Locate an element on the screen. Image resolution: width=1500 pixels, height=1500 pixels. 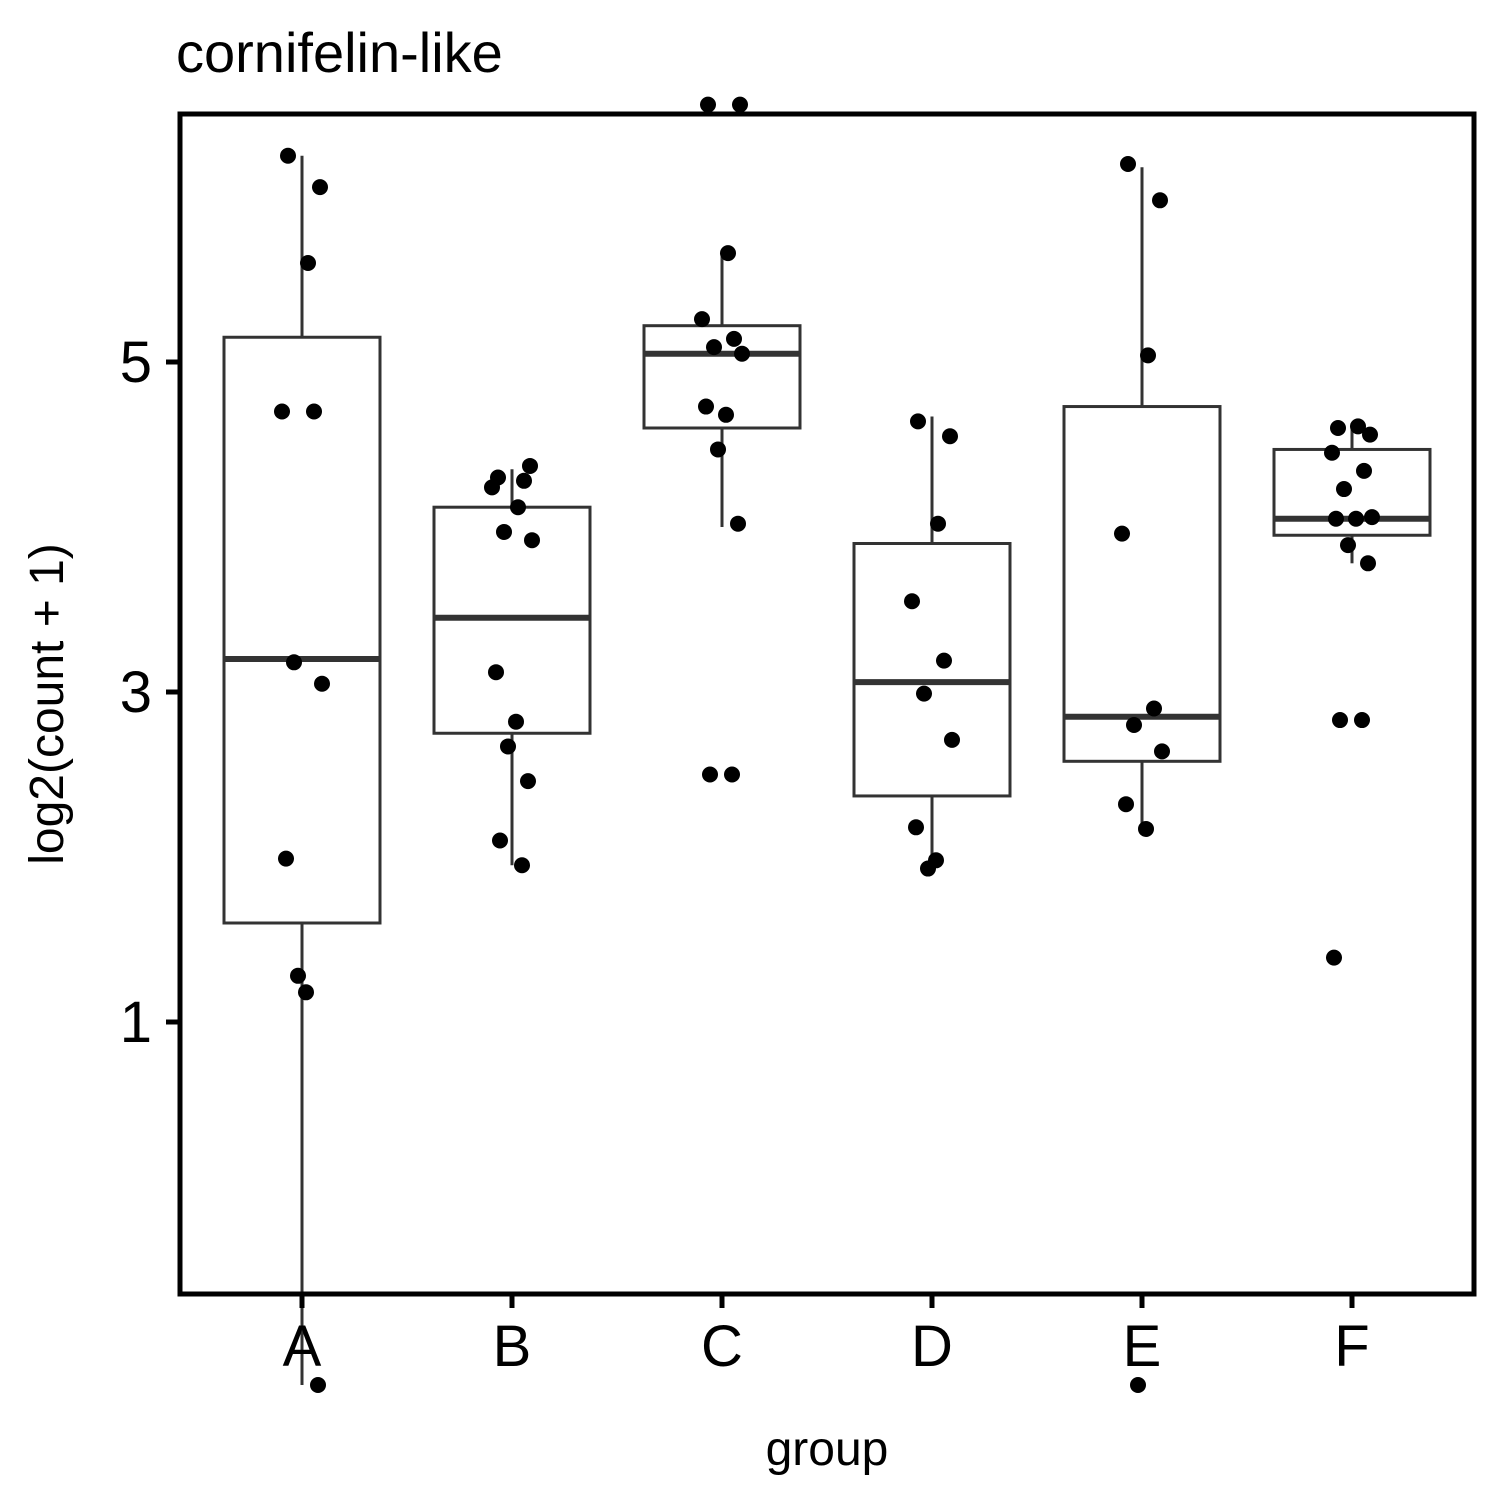
x-axis-label: group is located at coordinates (827, 1449).